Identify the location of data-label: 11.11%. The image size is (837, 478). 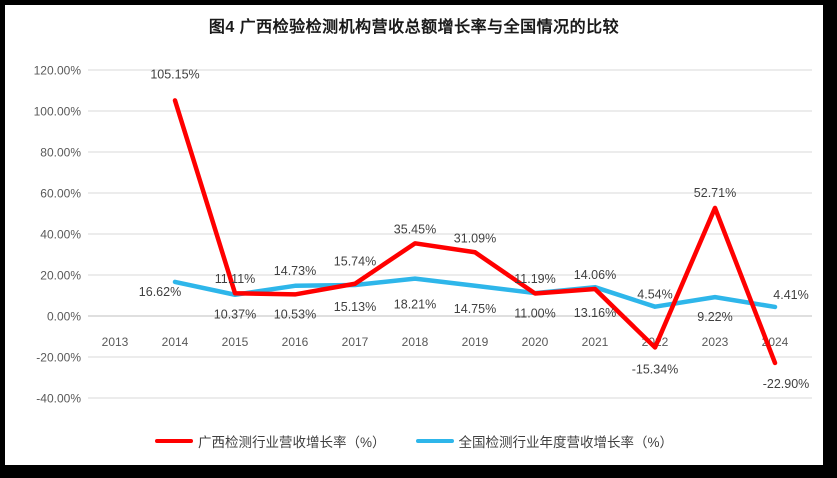
(235, 279).